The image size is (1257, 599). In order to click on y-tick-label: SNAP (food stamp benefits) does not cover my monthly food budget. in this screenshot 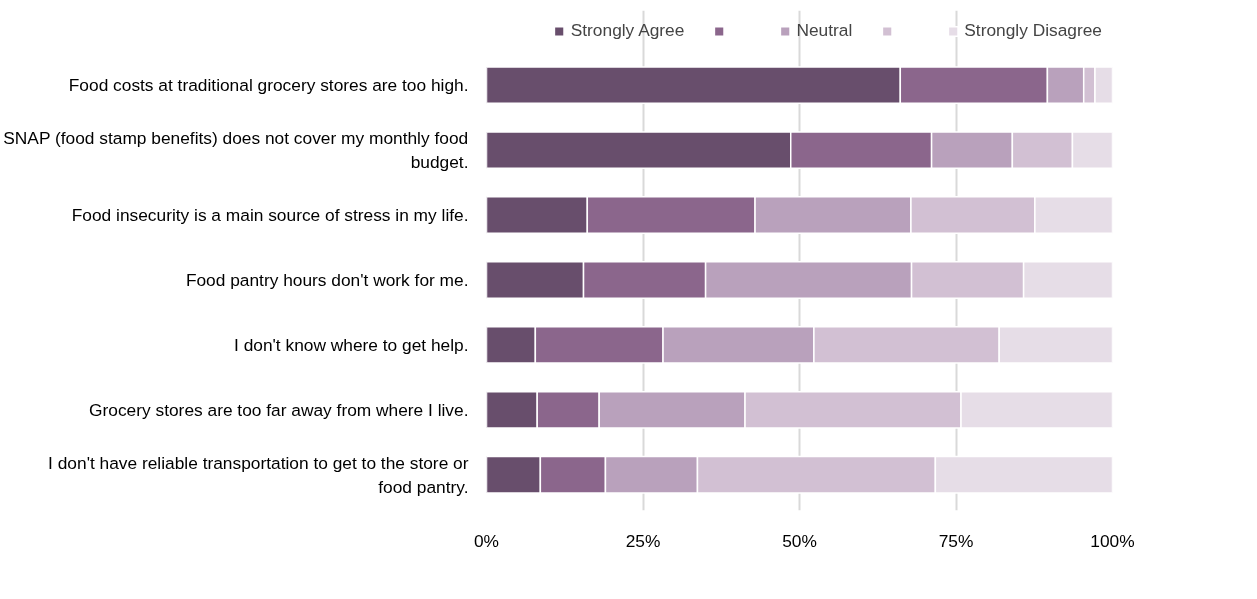, I will do `click(236, 150)`.